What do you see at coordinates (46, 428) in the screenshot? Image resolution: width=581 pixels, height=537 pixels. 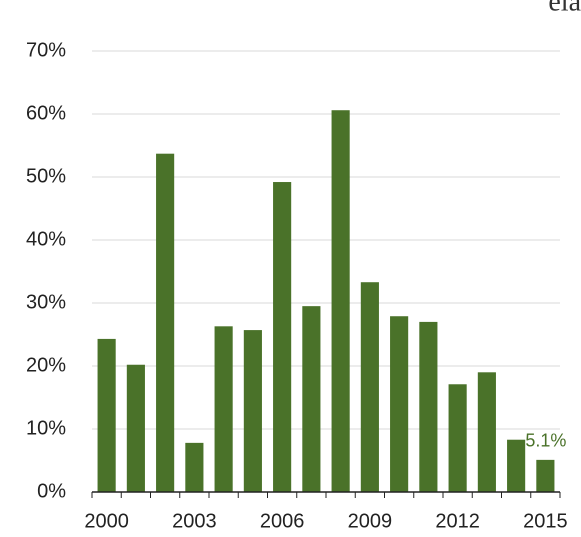 I see `y-tick-label: 10%` at bounding box center [46, 428].